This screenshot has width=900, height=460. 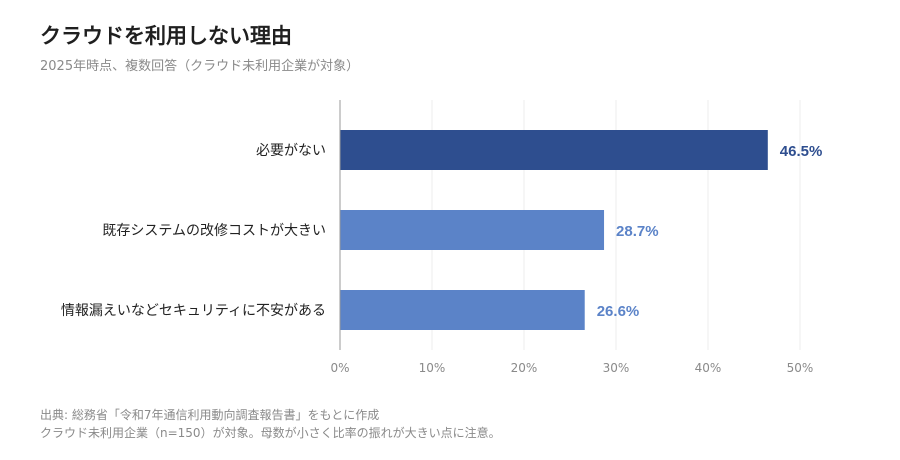 I want to click on value-label: 28.7%, so click(x=637, y=231).